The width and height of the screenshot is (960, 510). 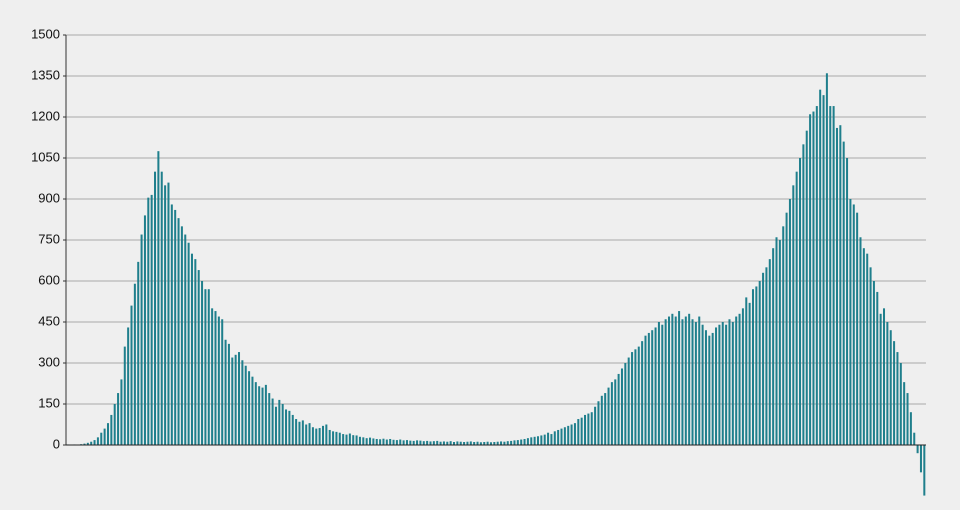 I want to click on y-tick-label: 1500, so click(x=45, y=33).